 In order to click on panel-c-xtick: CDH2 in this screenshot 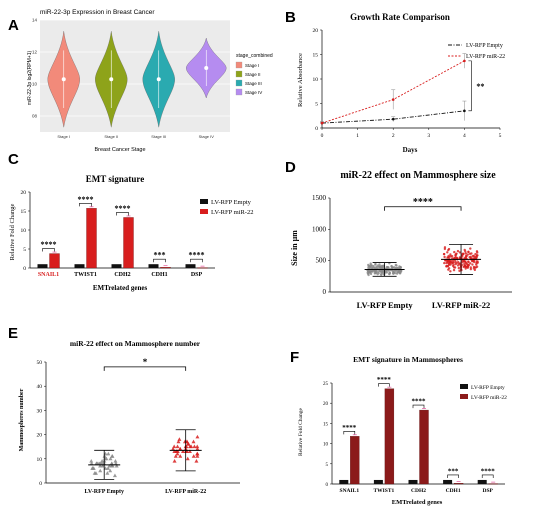, I will do `click(122, 275)`.